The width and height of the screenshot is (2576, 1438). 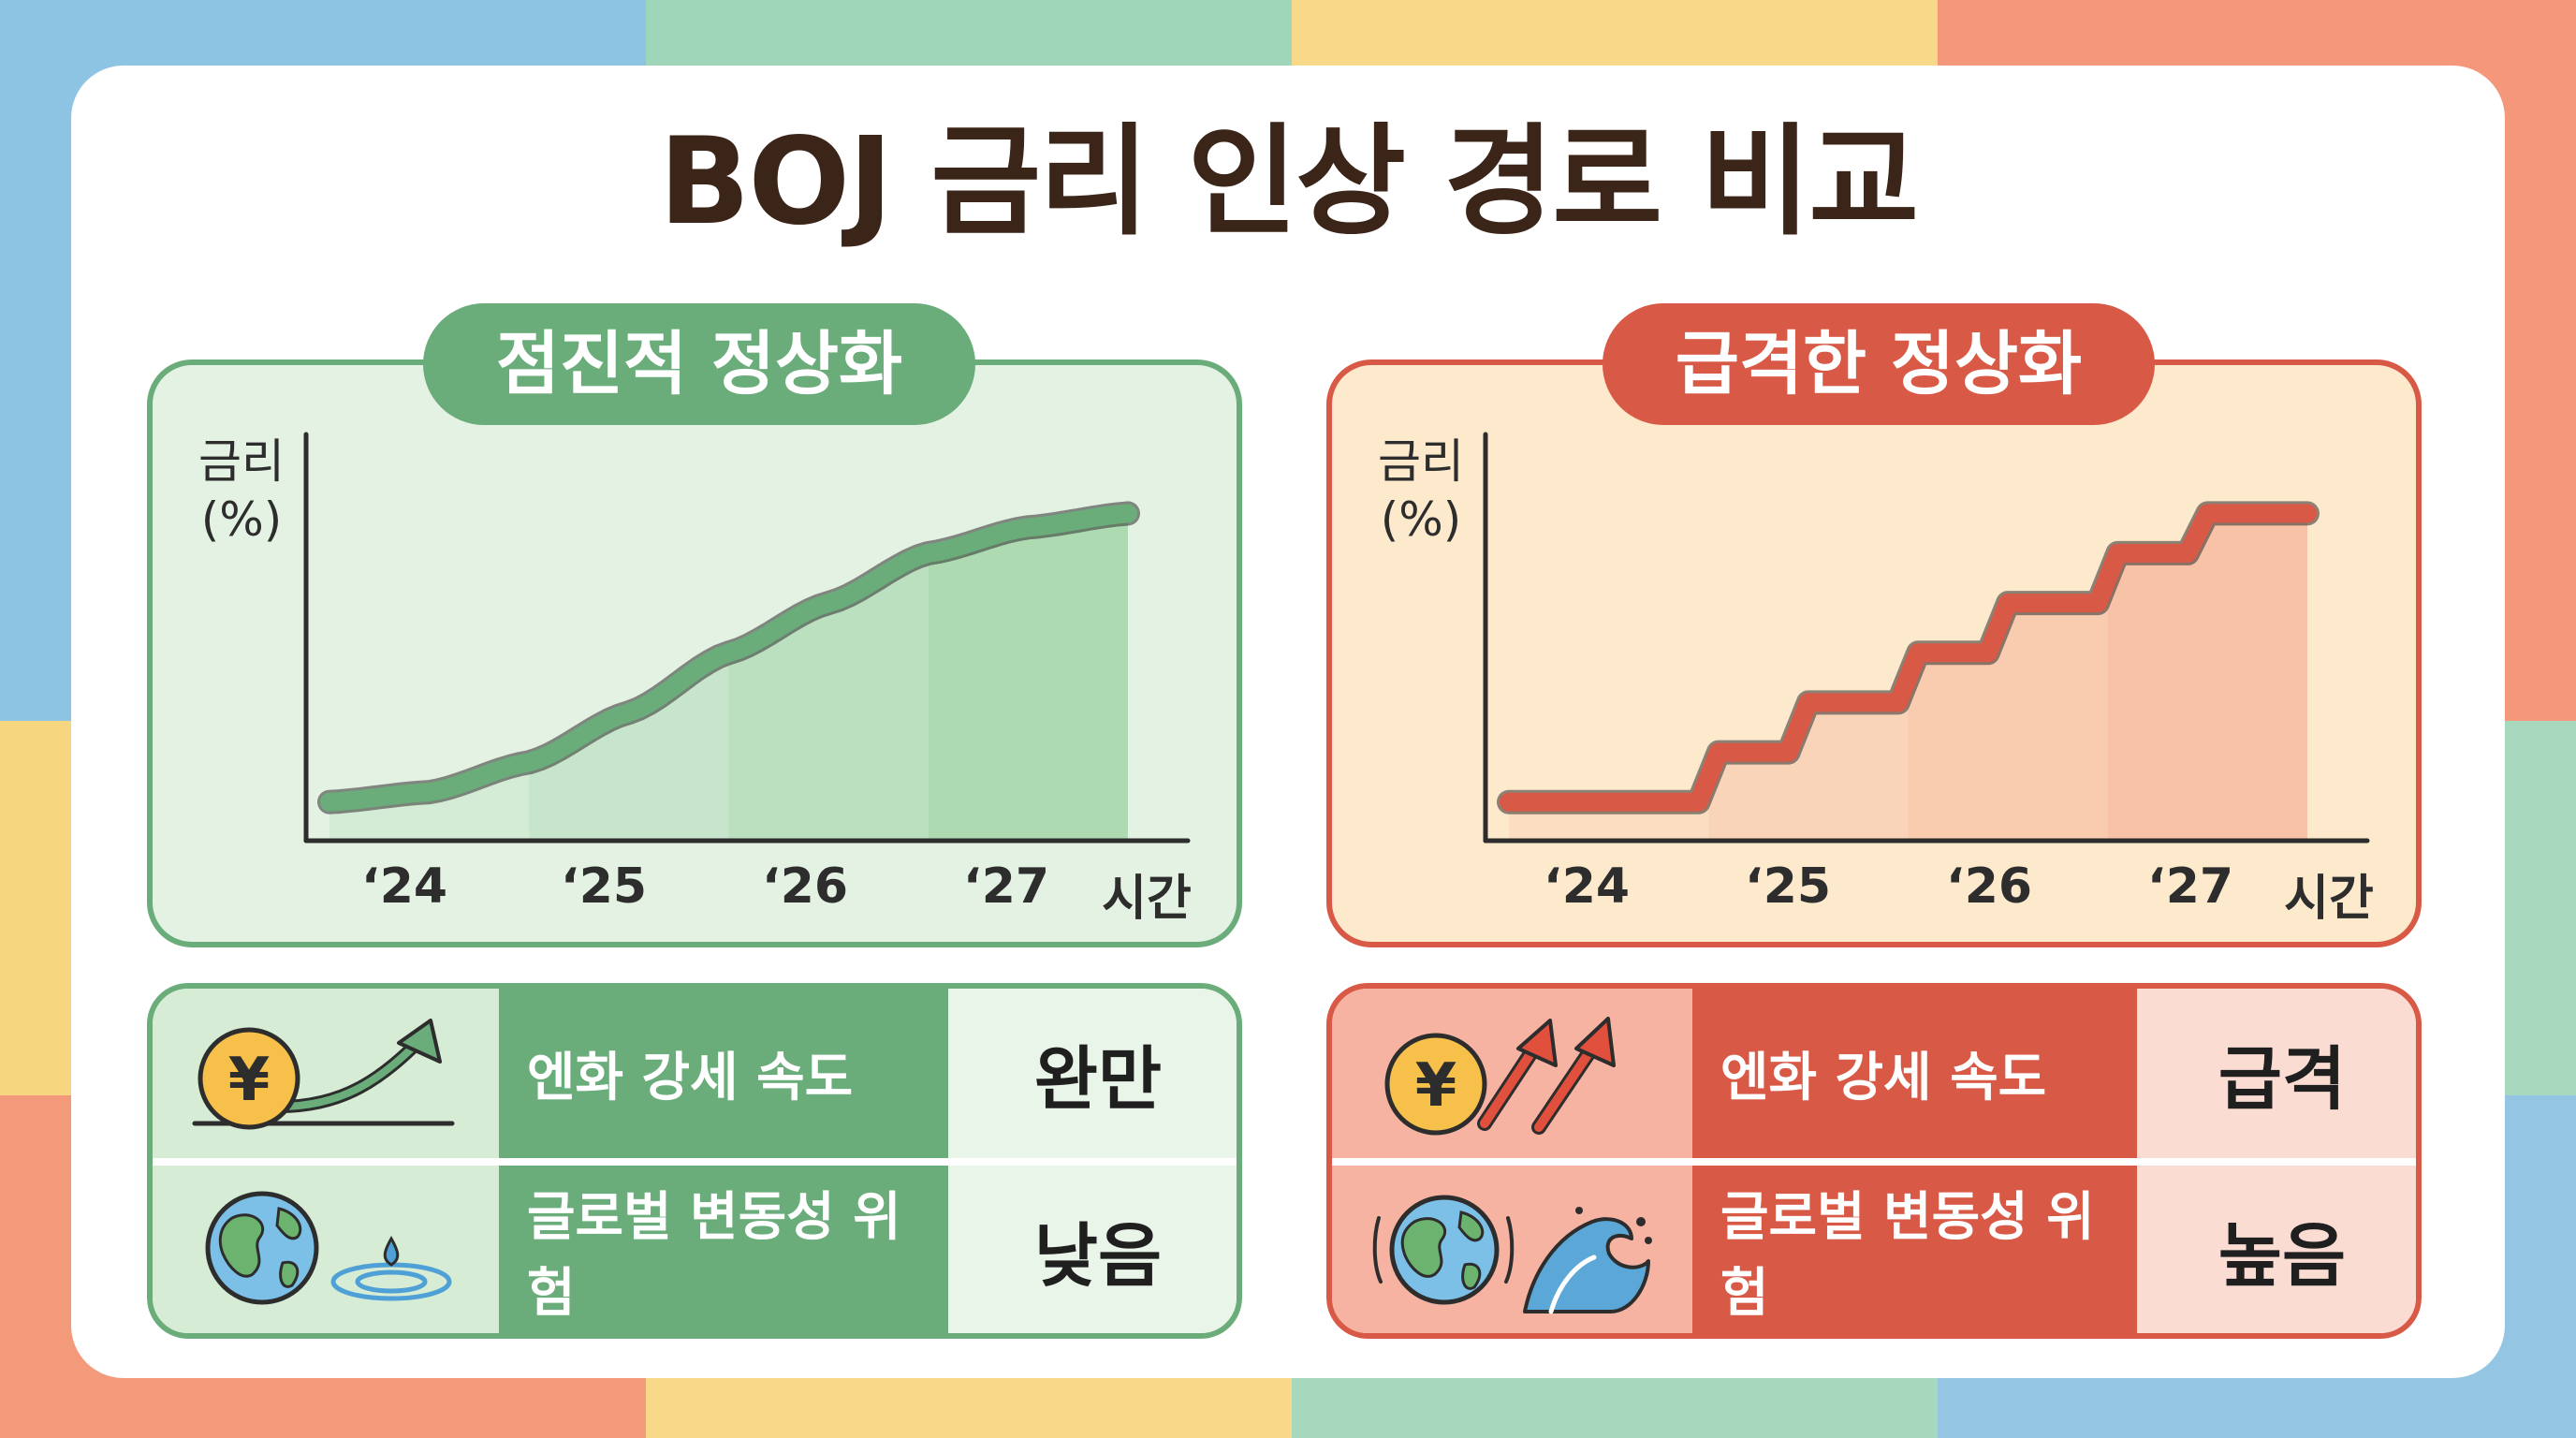 What do you see at coordinates (2190, 886) in the screenshot?
I see `rapid-tick-27: ‘27` at bounding box center [2190, 886].